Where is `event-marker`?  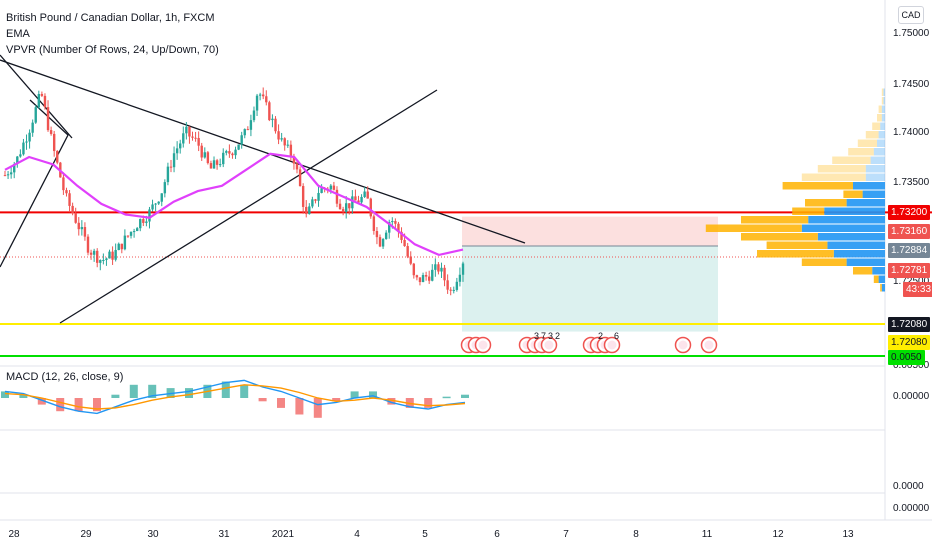 event-marker is located at coordinates (683, 345).